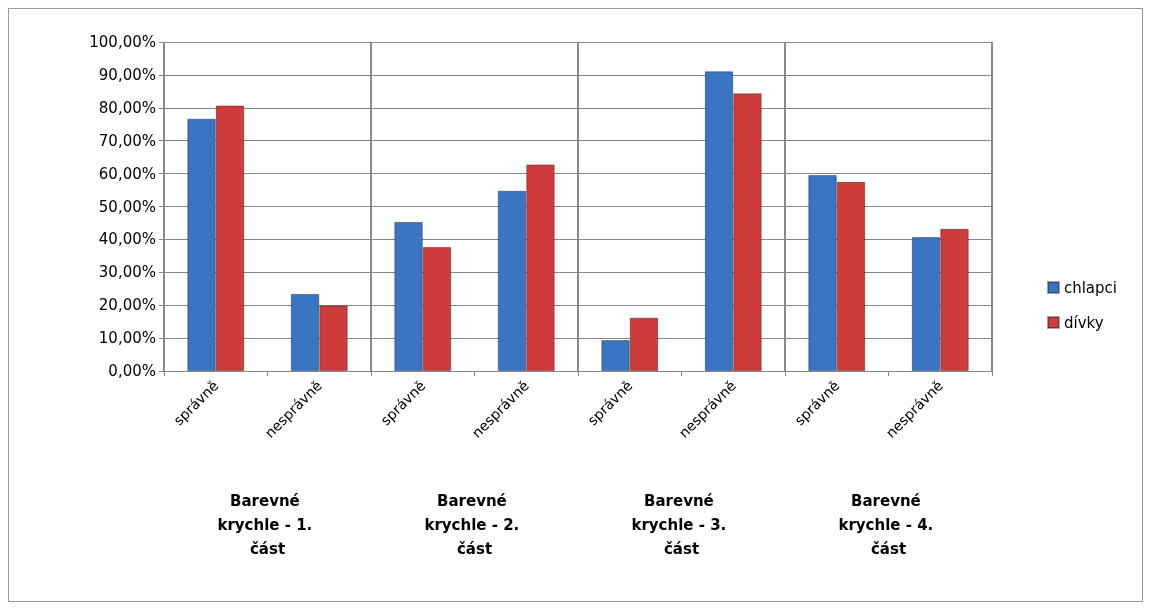 This screenshot has height=610, width=1151. I want to click on y-tick-label: 50,00%, so click(127, 206).